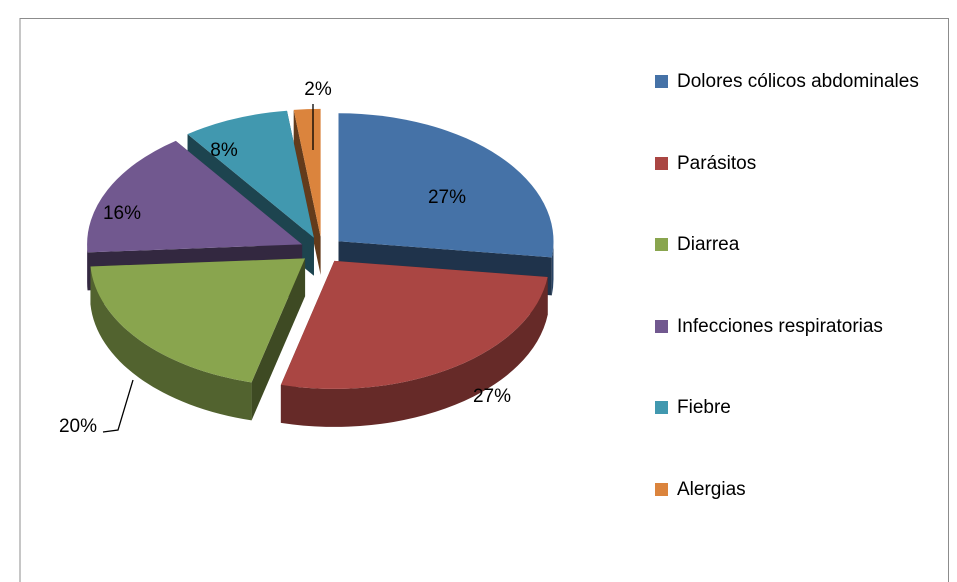 This screenshot has width=957, height=582. Describe the element at coordinates (801, 517) in the screenshot. I see `legend-item: Alergias` at that location.